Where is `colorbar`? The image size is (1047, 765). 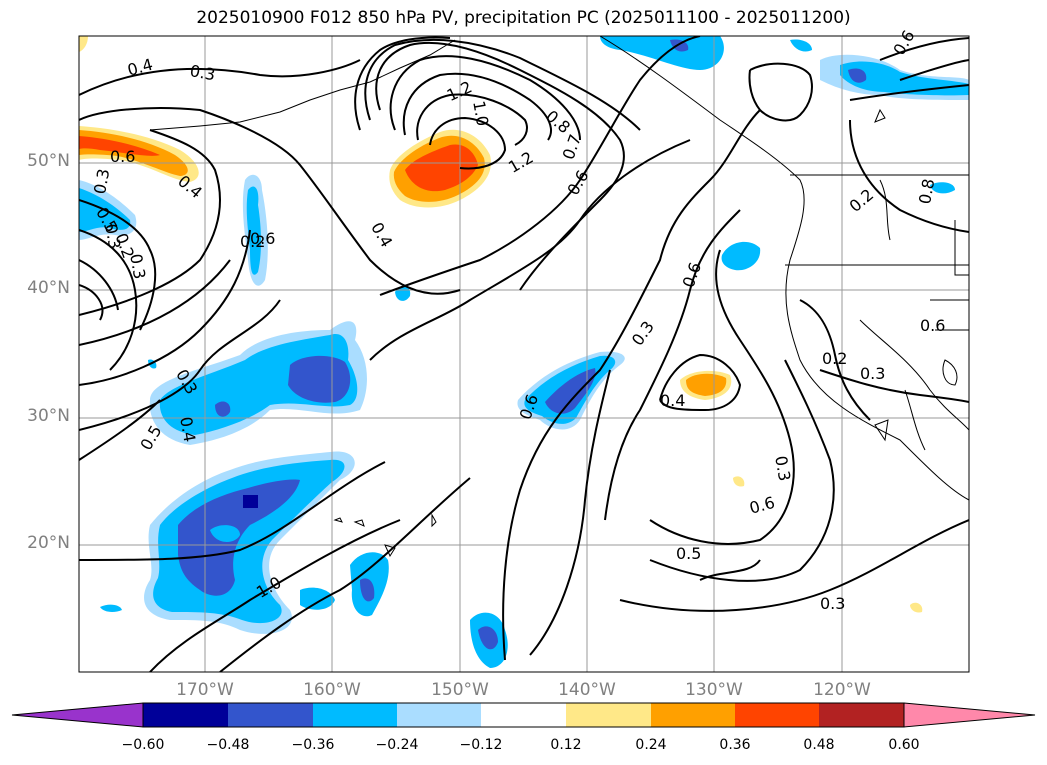
colorbar is located at coordinates (523, 715).